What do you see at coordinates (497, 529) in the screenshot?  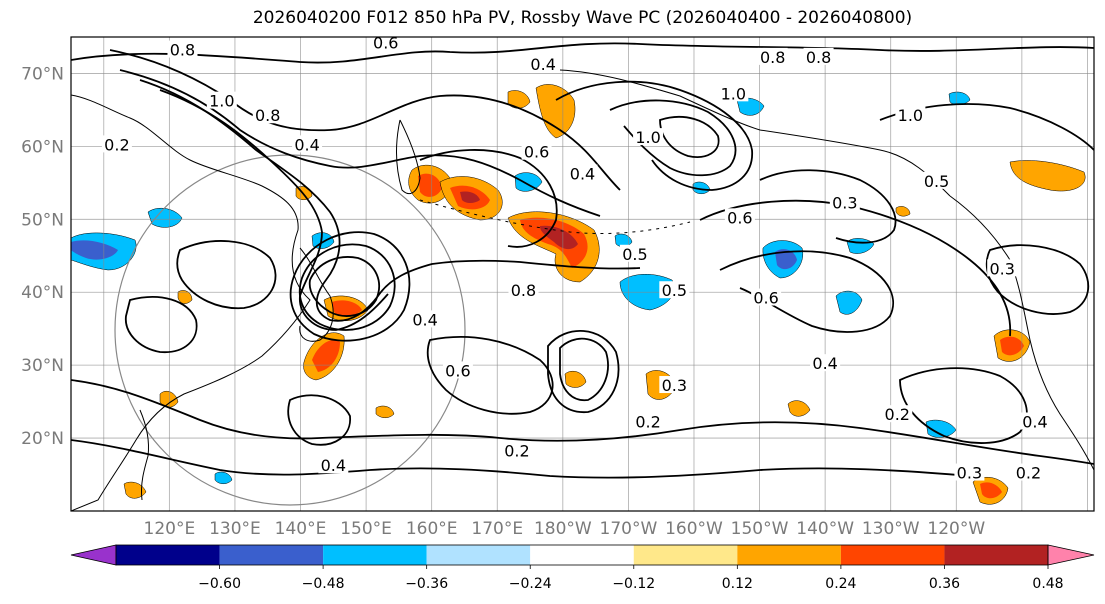 I see `longitude-label: 170°E` at bounding box center [497, 529].